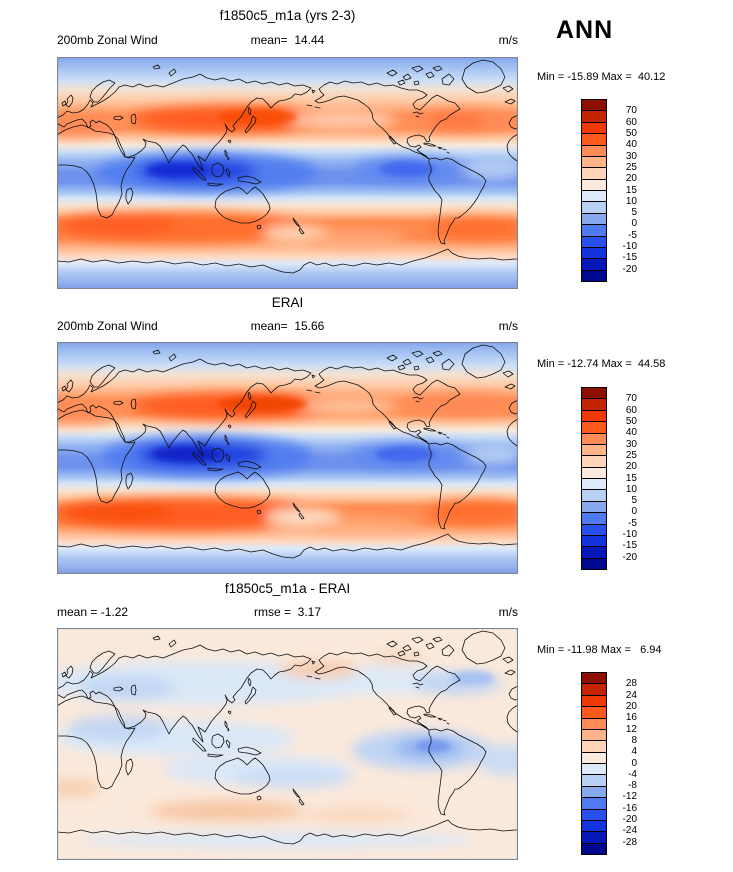 Image resolution: width=733 pixels, height=872 pixels. Describe the element at coordinates (629, 808) in the screenshot. I see `colorbar-tick-label: -16` at that location.